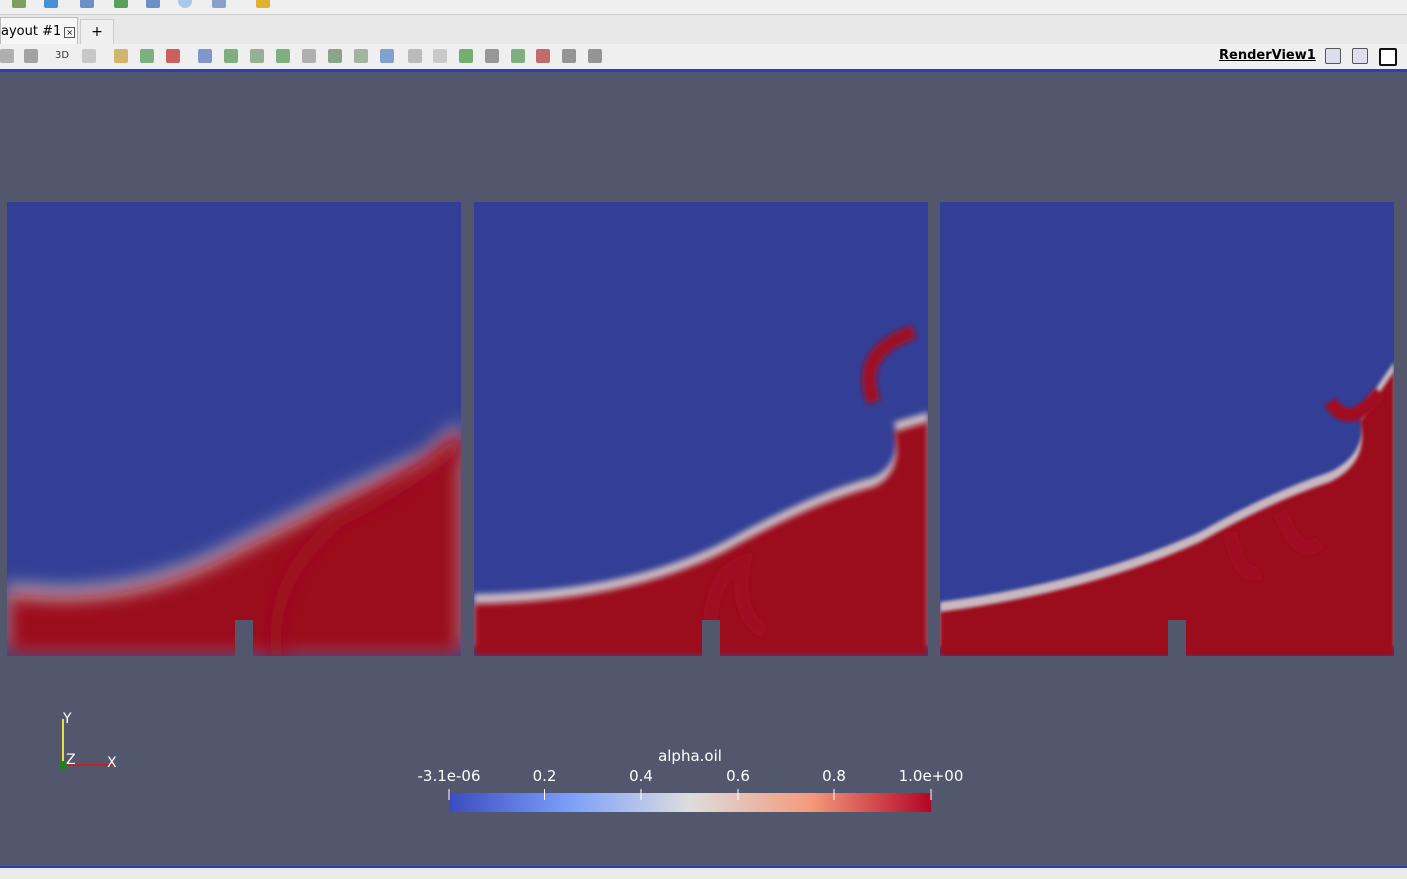 The width and height of the screenshot is (1407, 879). What do you see at coordinates (1388, 57) in the screenshot?
I see `maximize` at bounding box center [1388, 57].